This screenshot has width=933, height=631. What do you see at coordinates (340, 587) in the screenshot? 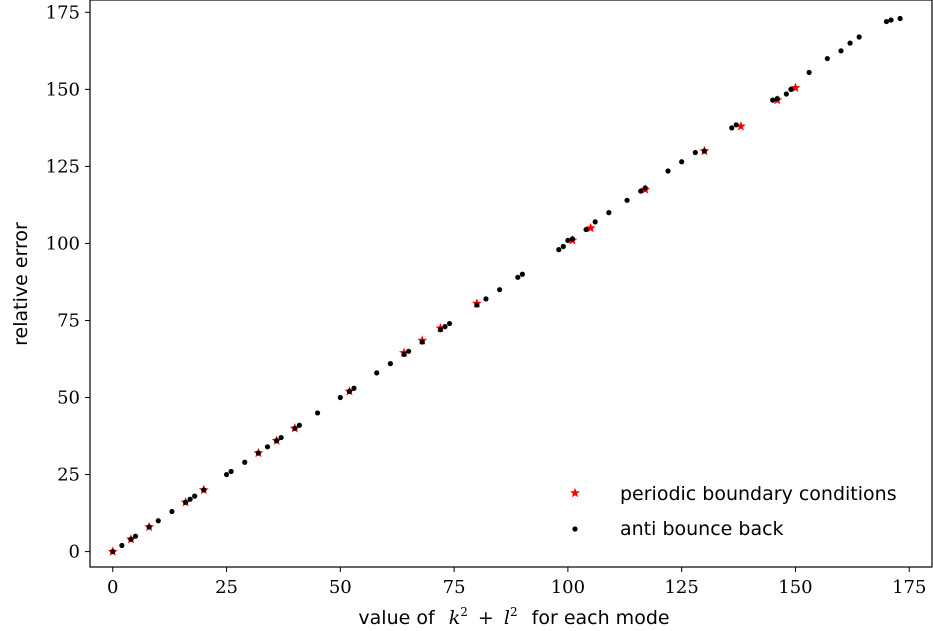
I see `x-tick-label: 50` at bounding box center [340, 587].